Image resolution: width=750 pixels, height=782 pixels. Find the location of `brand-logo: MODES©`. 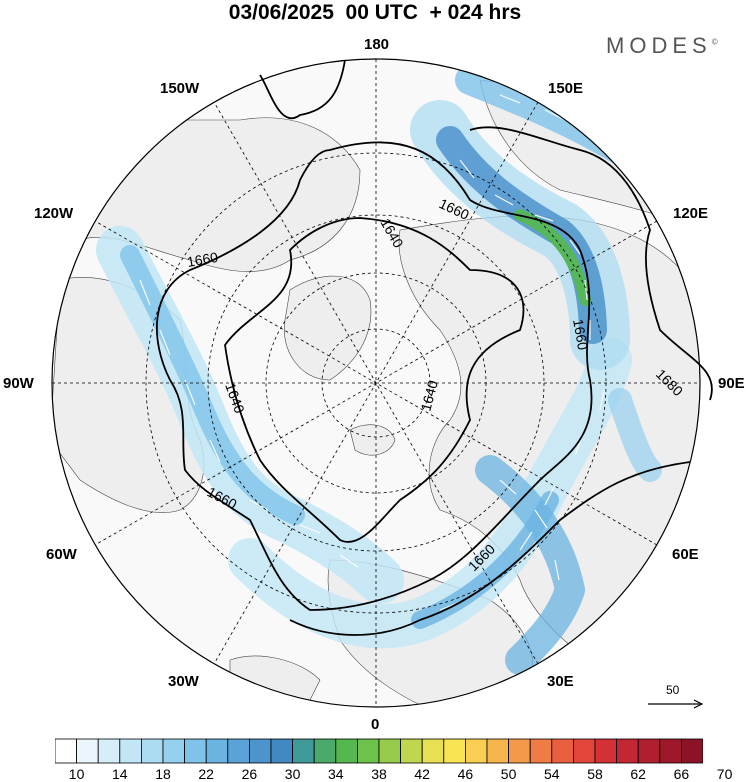

brand-logo: MODES© is located at coordinates (662, 46).